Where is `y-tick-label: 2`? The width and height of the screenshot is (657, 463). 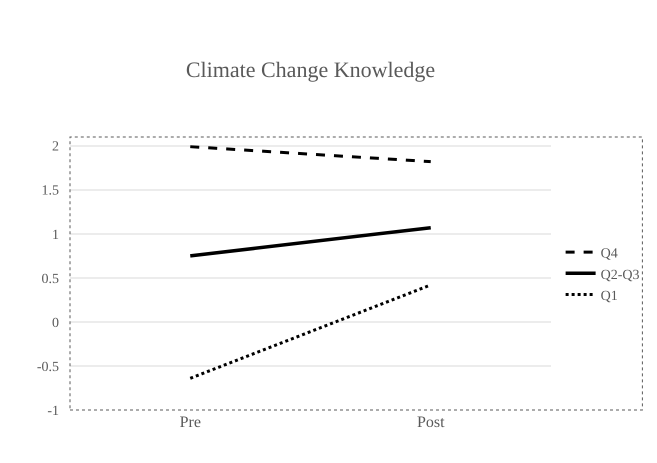
y-tick-label: 2 is located at coordinates (55, 147).